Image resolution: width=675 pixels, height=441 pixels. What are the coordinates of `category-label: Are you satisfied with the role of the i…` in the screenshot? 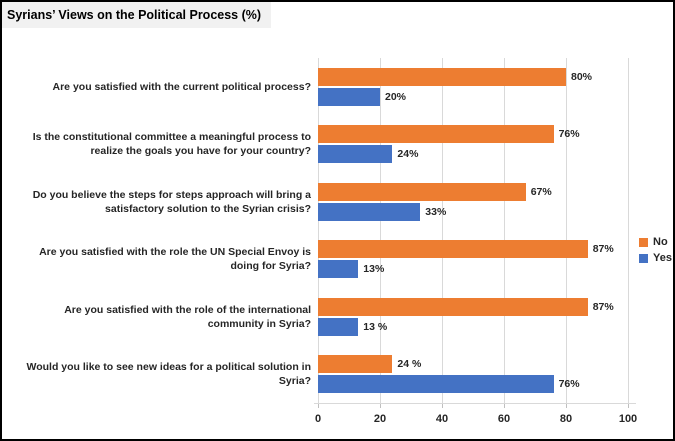 It's located at (187, 316).